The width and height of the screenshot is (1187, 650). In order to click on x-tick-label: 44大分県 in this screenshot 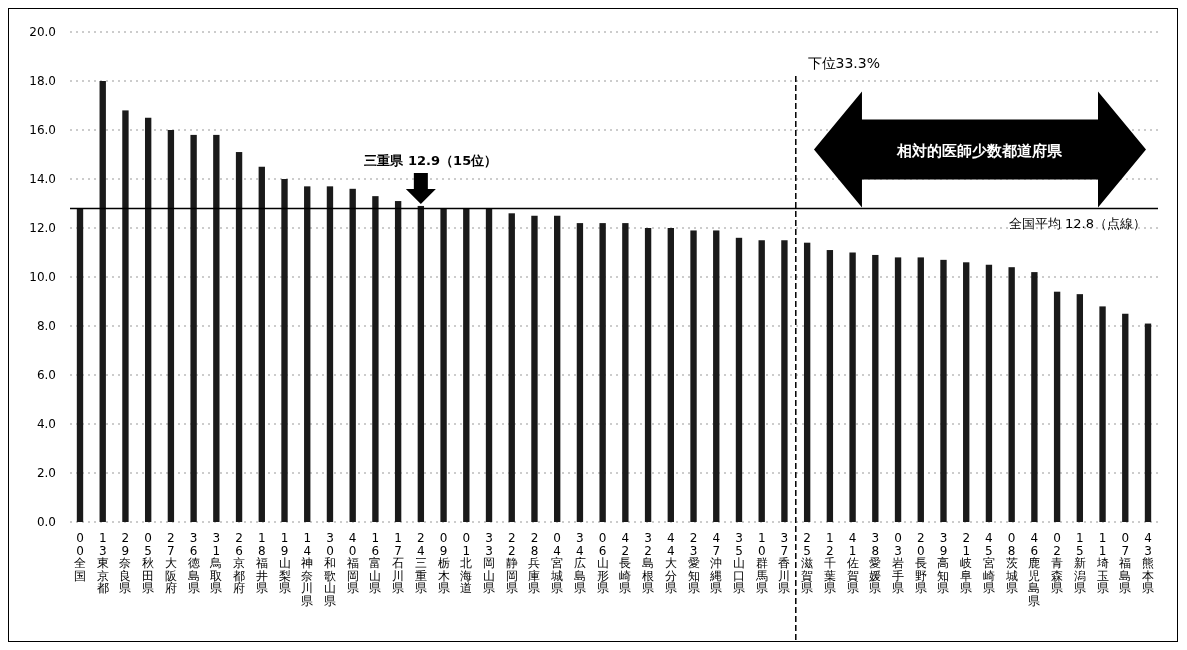, I will do `click(670, 563)`.